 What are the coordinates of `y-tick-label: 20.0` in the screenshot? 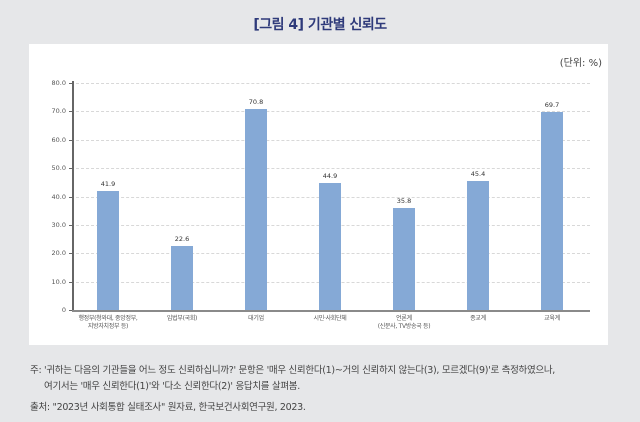 It's located at (58, 253).